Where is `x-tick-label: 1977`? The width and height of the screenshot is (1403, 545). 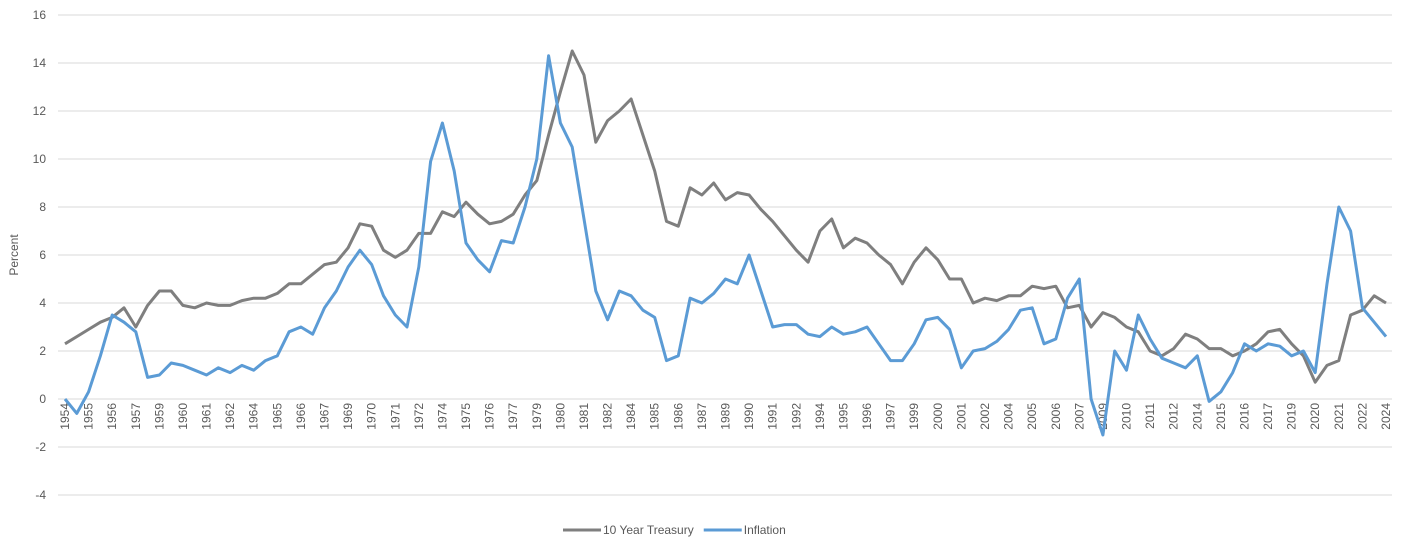 x-tick-label: 1977 is located at coordinates (513, 416).